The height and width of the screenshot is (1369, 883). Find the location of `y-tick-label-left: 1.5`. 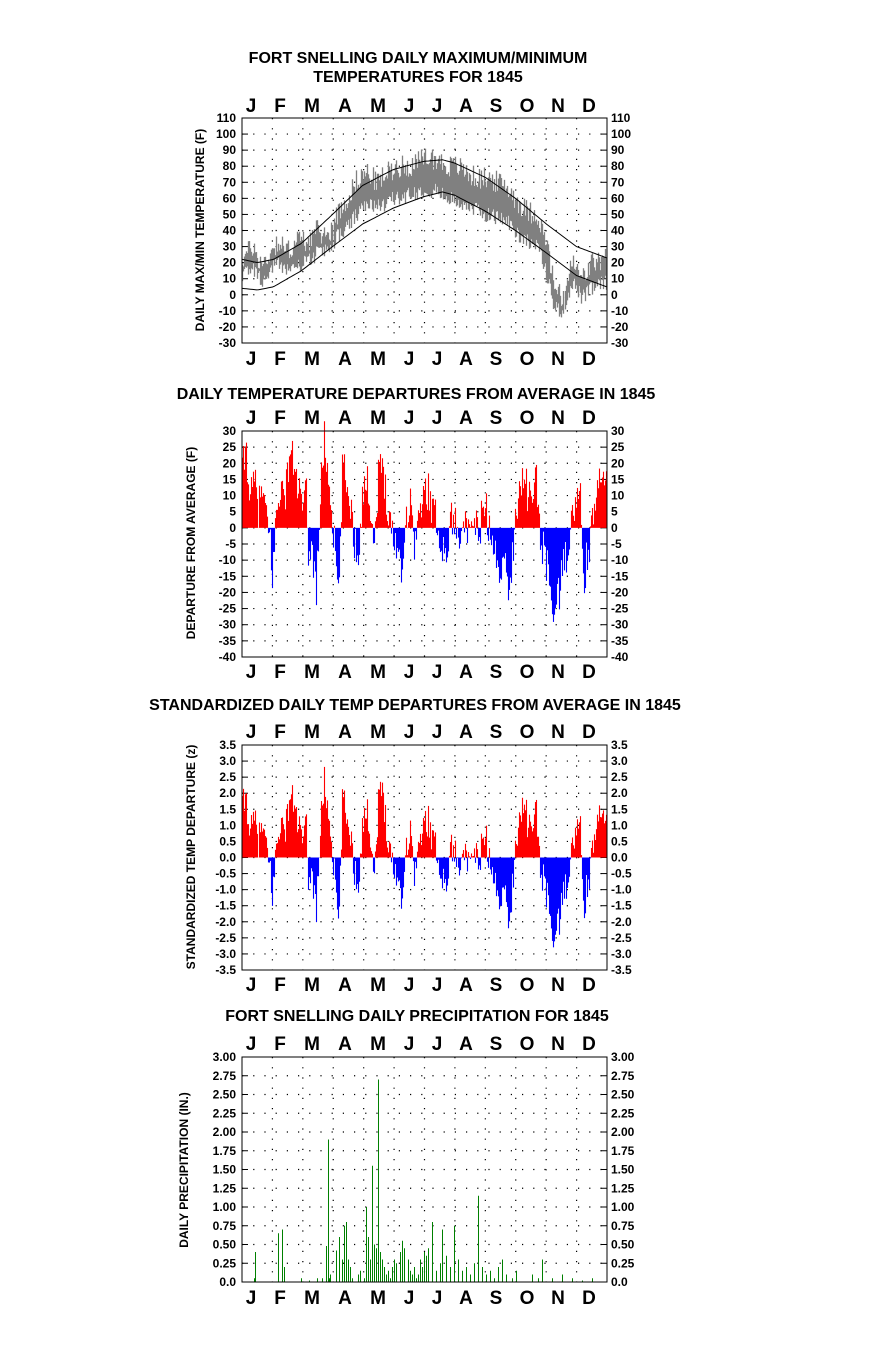

y-tick-label-left: 1.5 is located at coordinates (227, 809).